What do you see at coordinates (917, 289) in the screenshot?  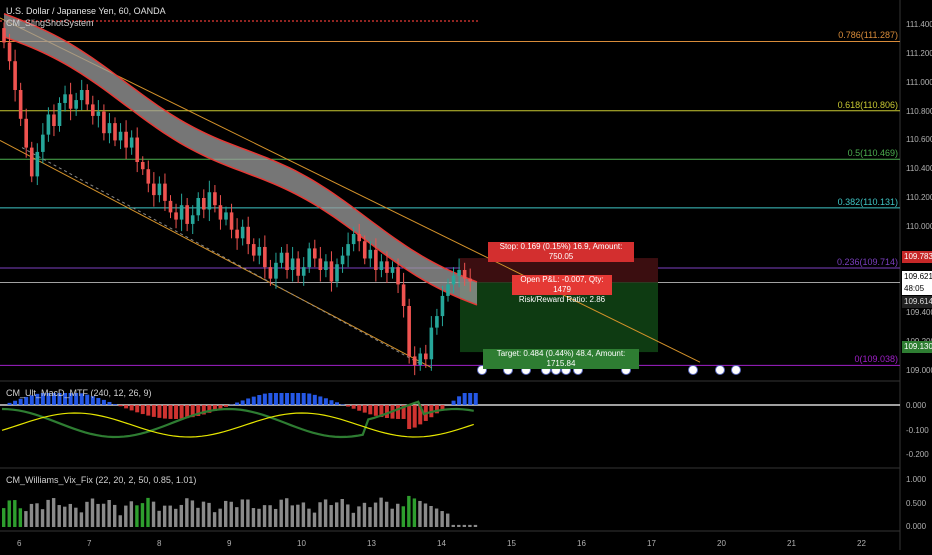 I see `countdown-badge: 48:05` at bounding box center [917, 289].